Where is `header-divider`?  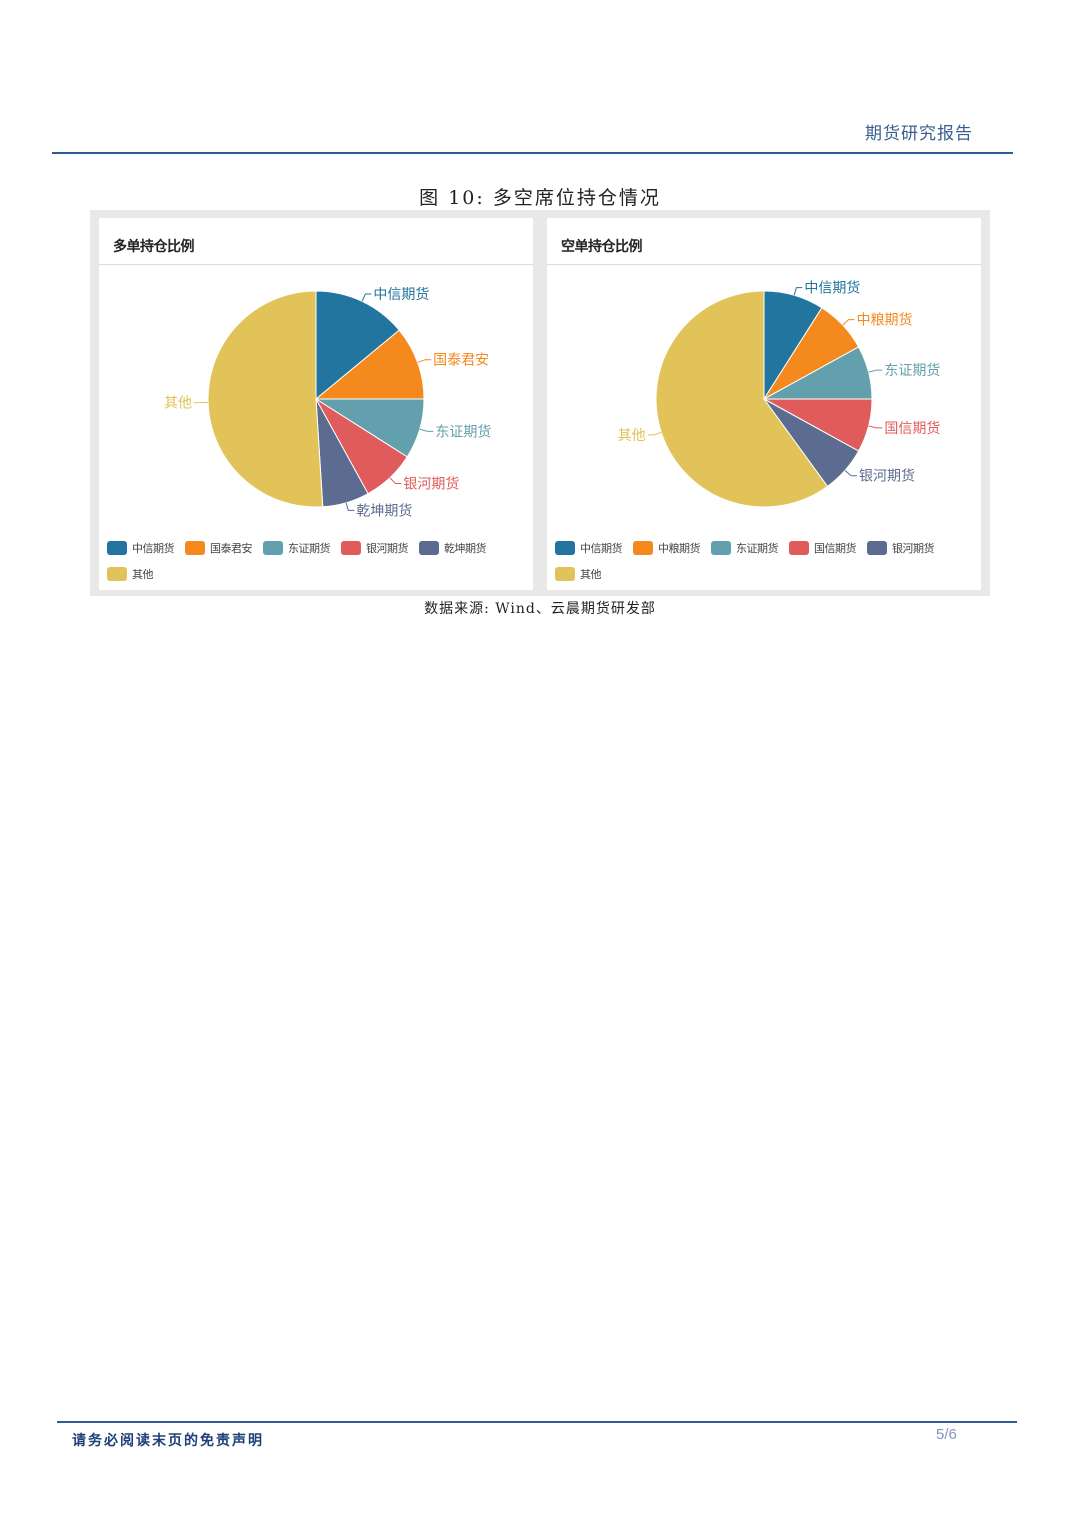 header-divider is located at coordinates (532, 153).